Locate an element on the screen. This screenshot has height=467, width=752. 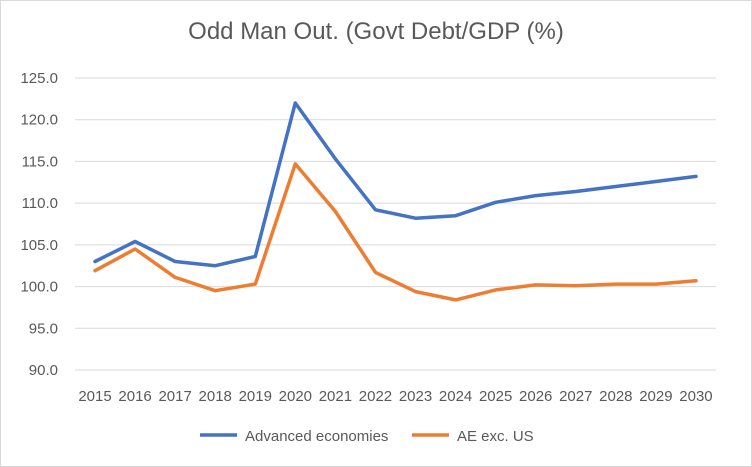
y-tick-label: 110.0 is located at coordinates (40, 203).